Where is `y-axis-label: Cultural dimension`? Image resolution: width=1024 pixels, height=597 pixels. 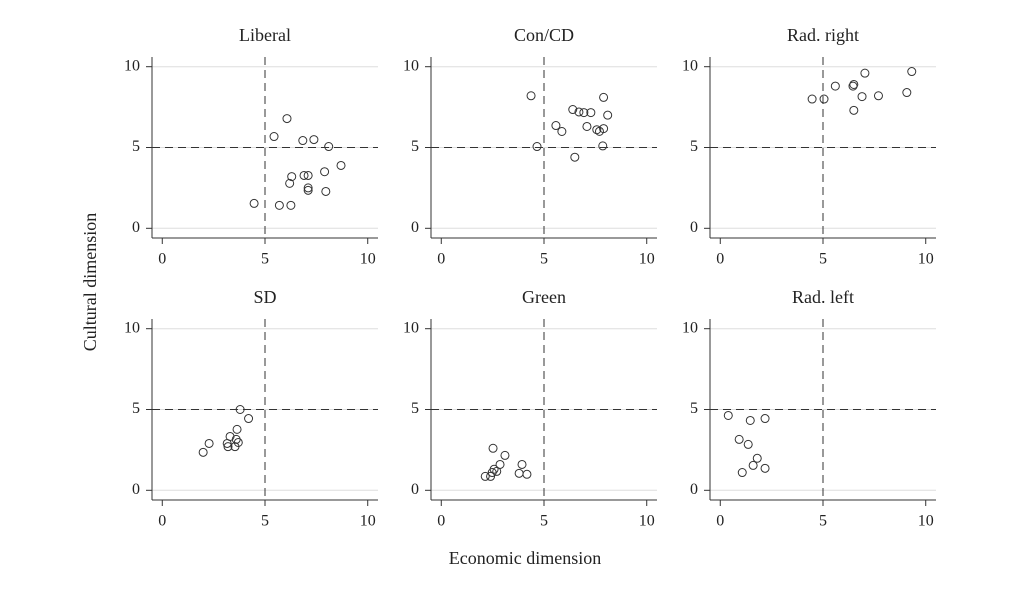 y-axis-label: Cultural dimension is located at coordinates (90, 282).